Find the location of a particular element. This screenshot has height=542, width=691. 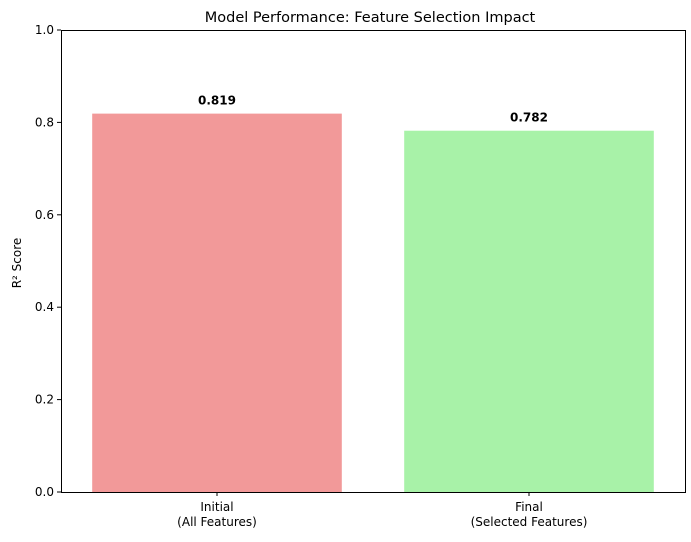

y-tick-label-3: 0.6 is located at coordinates (44, 215).